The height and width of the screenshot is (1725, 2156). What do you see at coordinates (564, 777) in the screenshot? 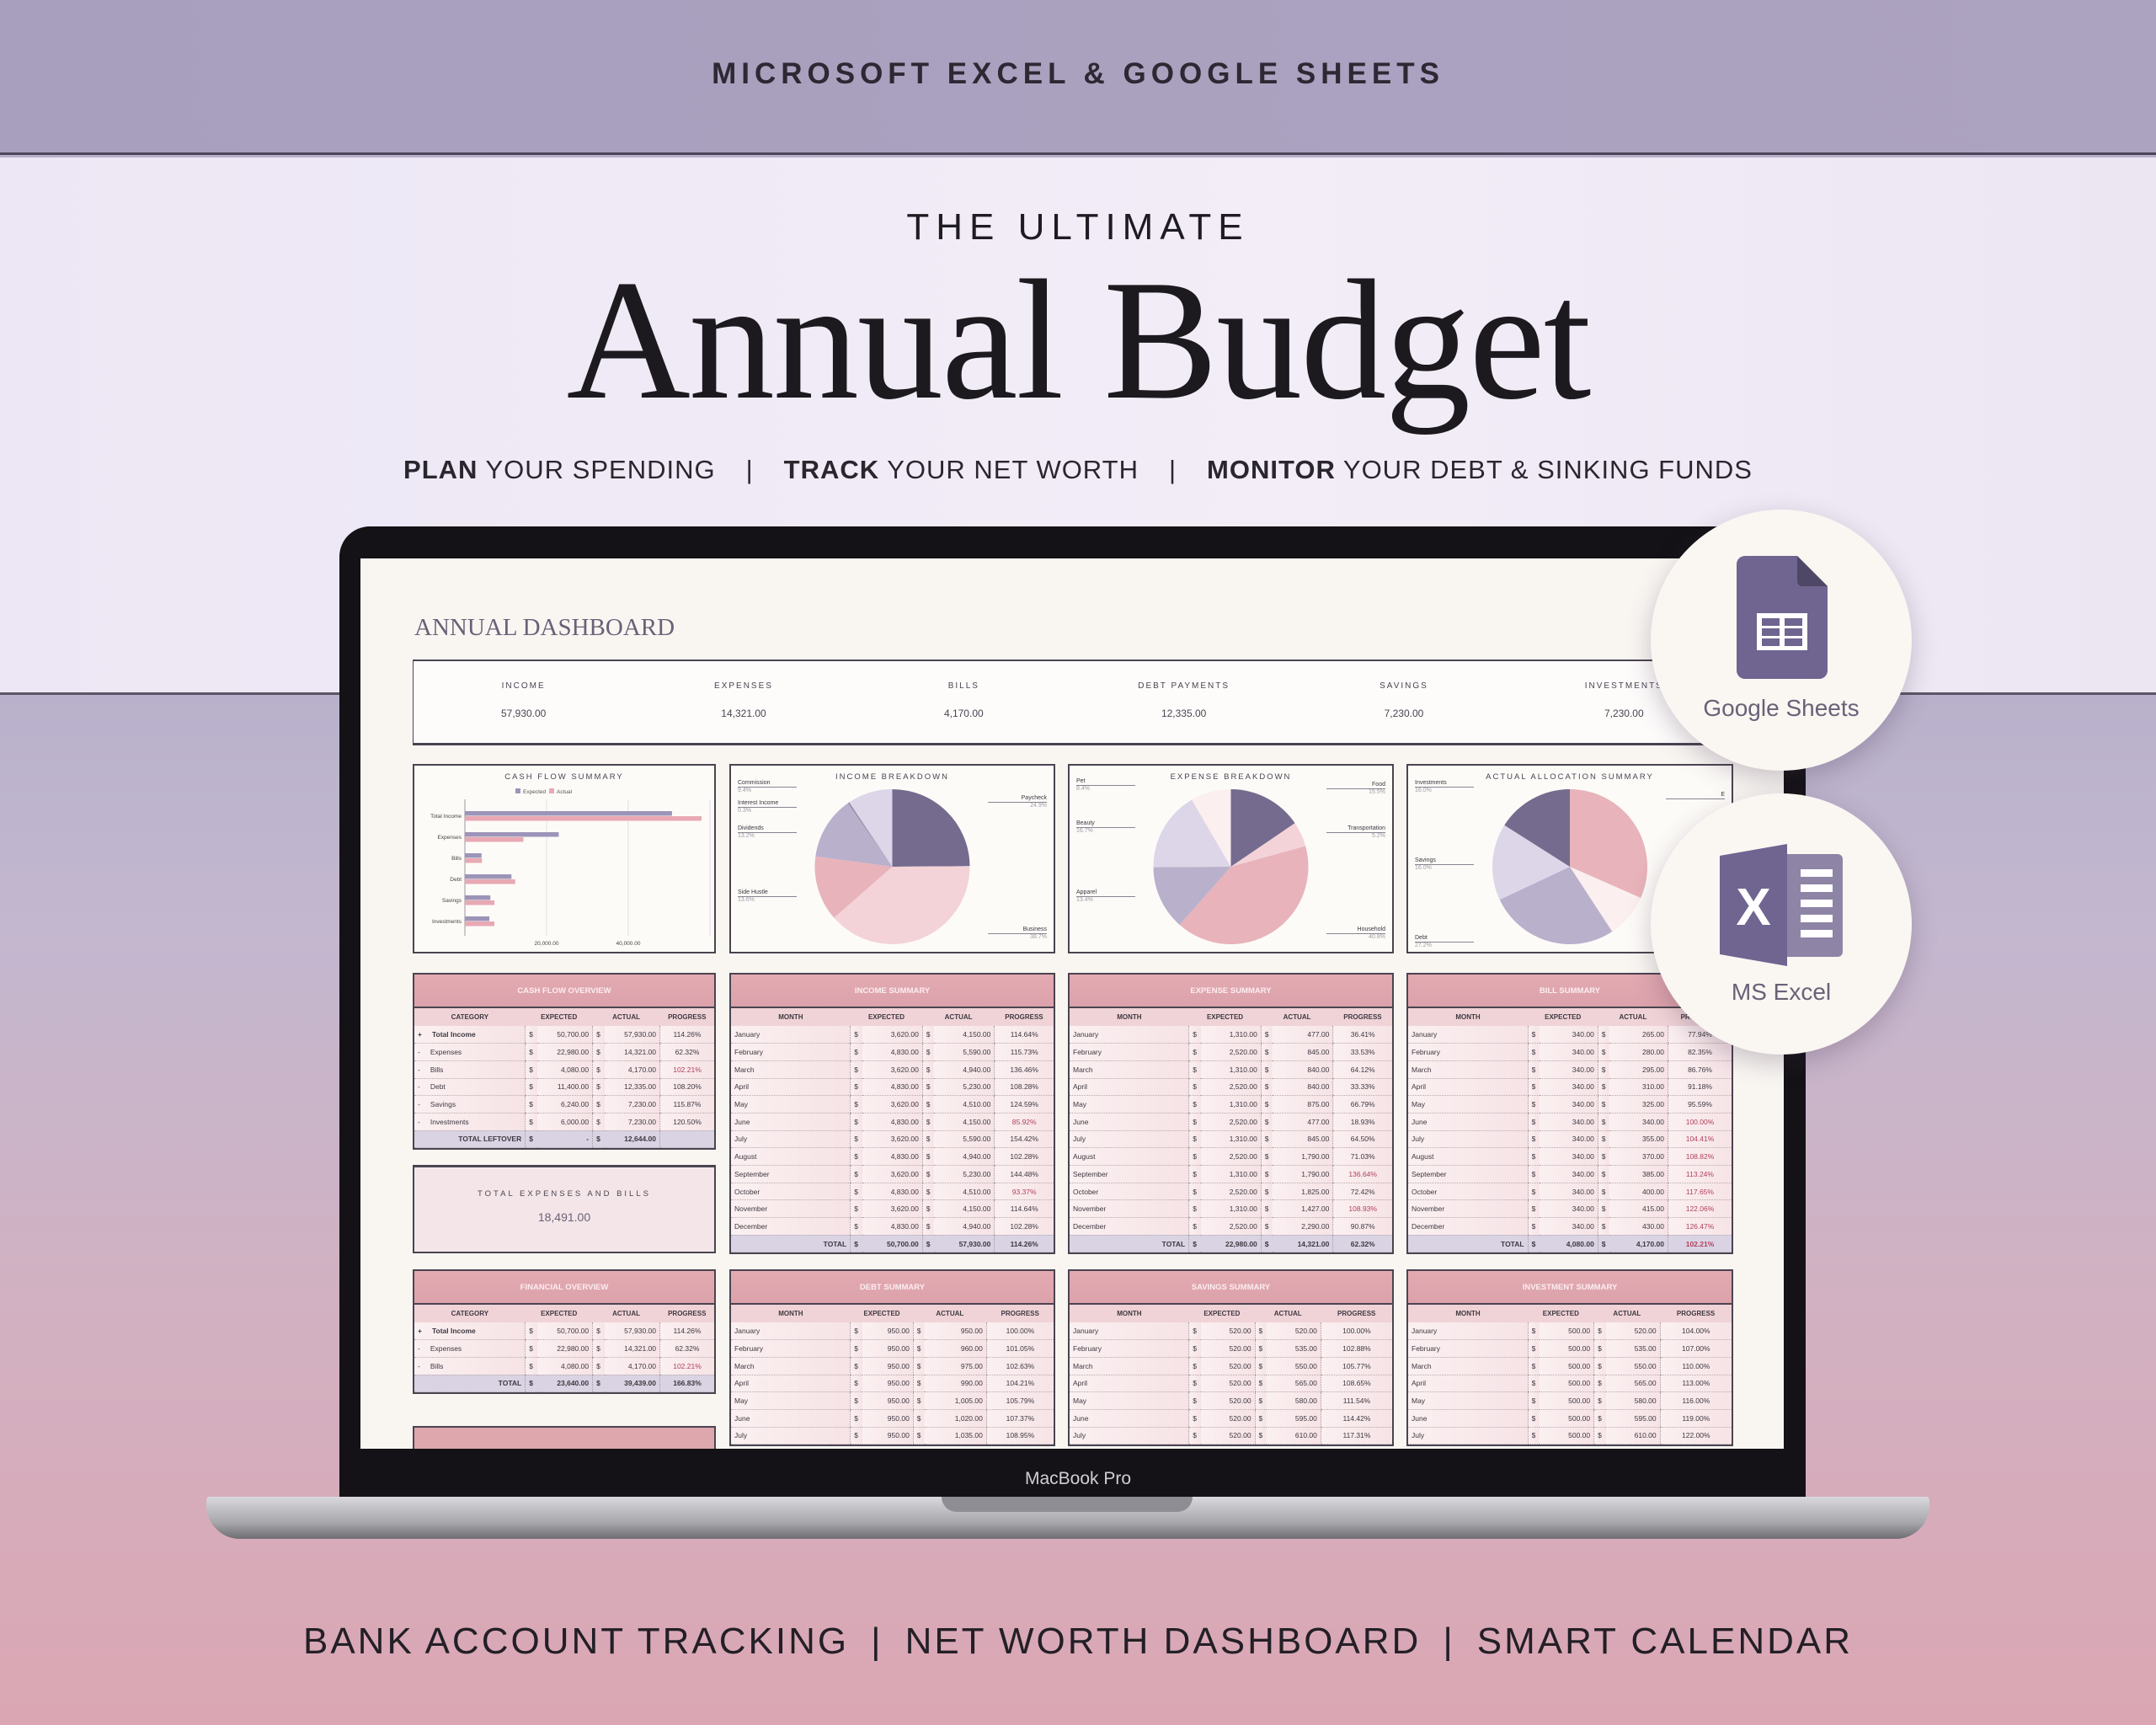
I see `chart-title: CASH FLOW SUMMARY` at bounding box center [564, 777].